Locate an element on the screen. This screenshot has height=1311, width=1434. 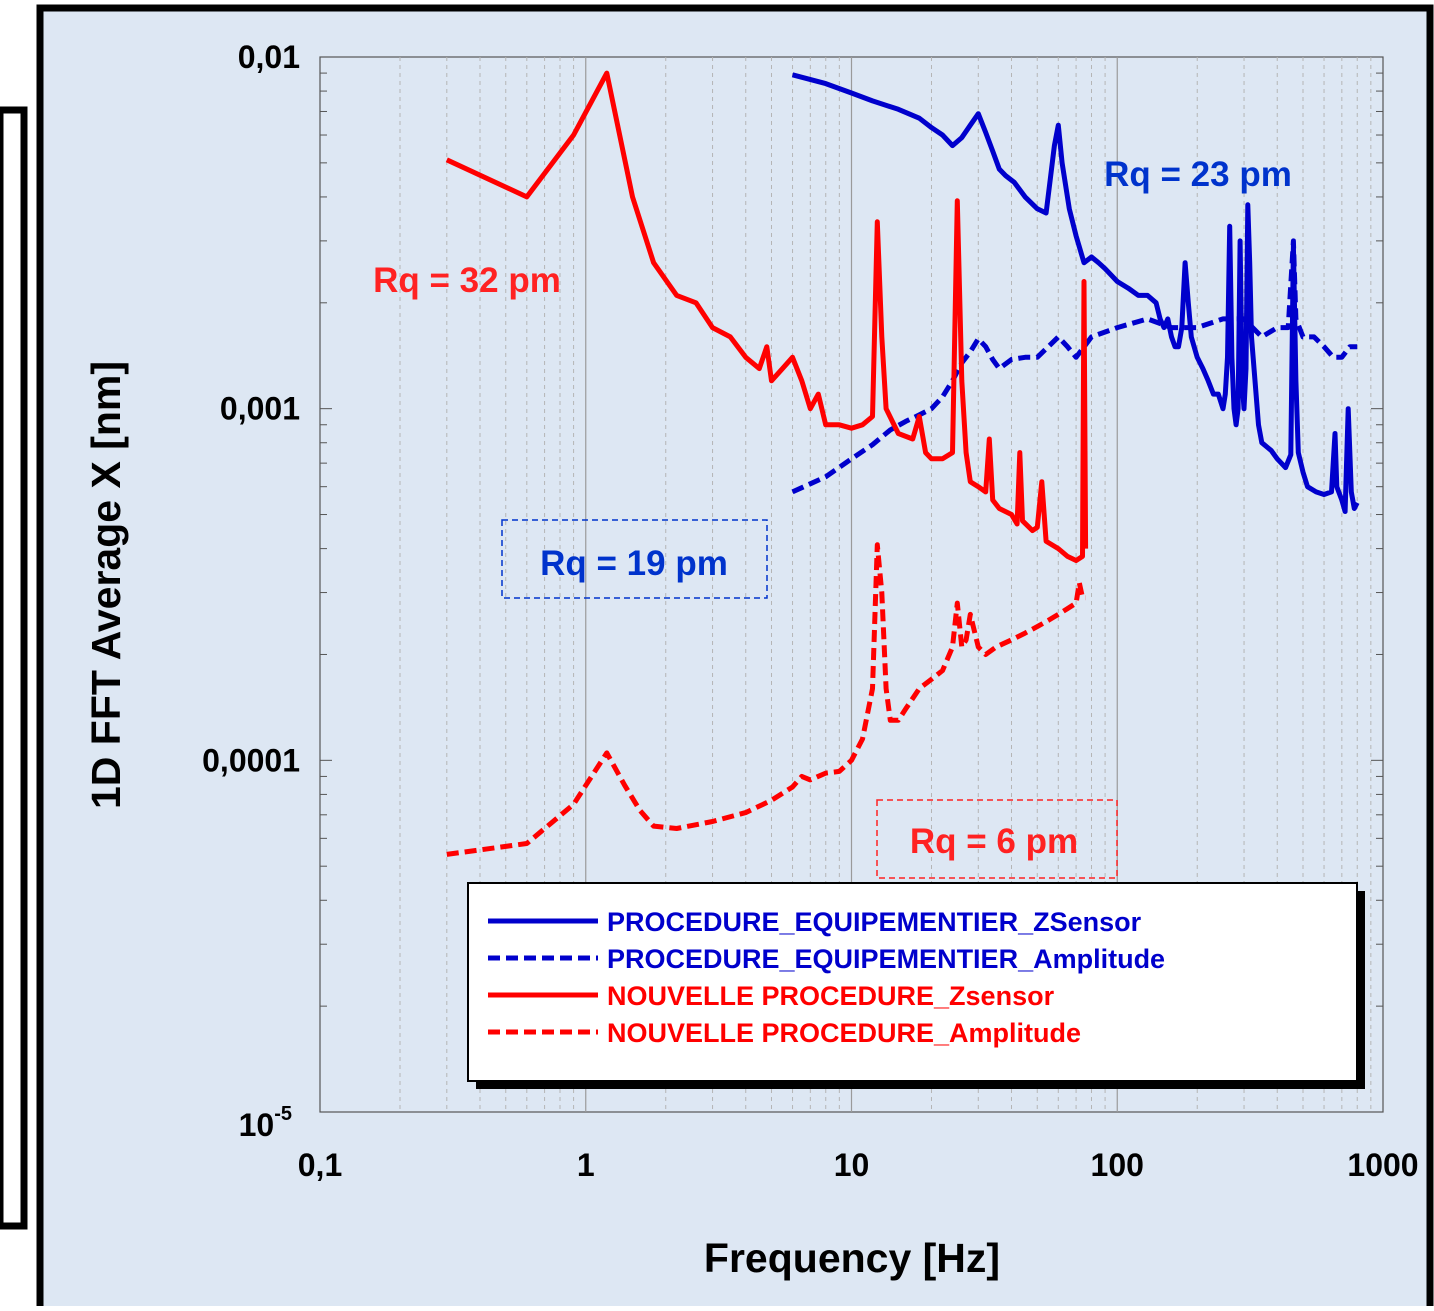
y-tick-label: 0,001 is located at coordinates (260, 409).